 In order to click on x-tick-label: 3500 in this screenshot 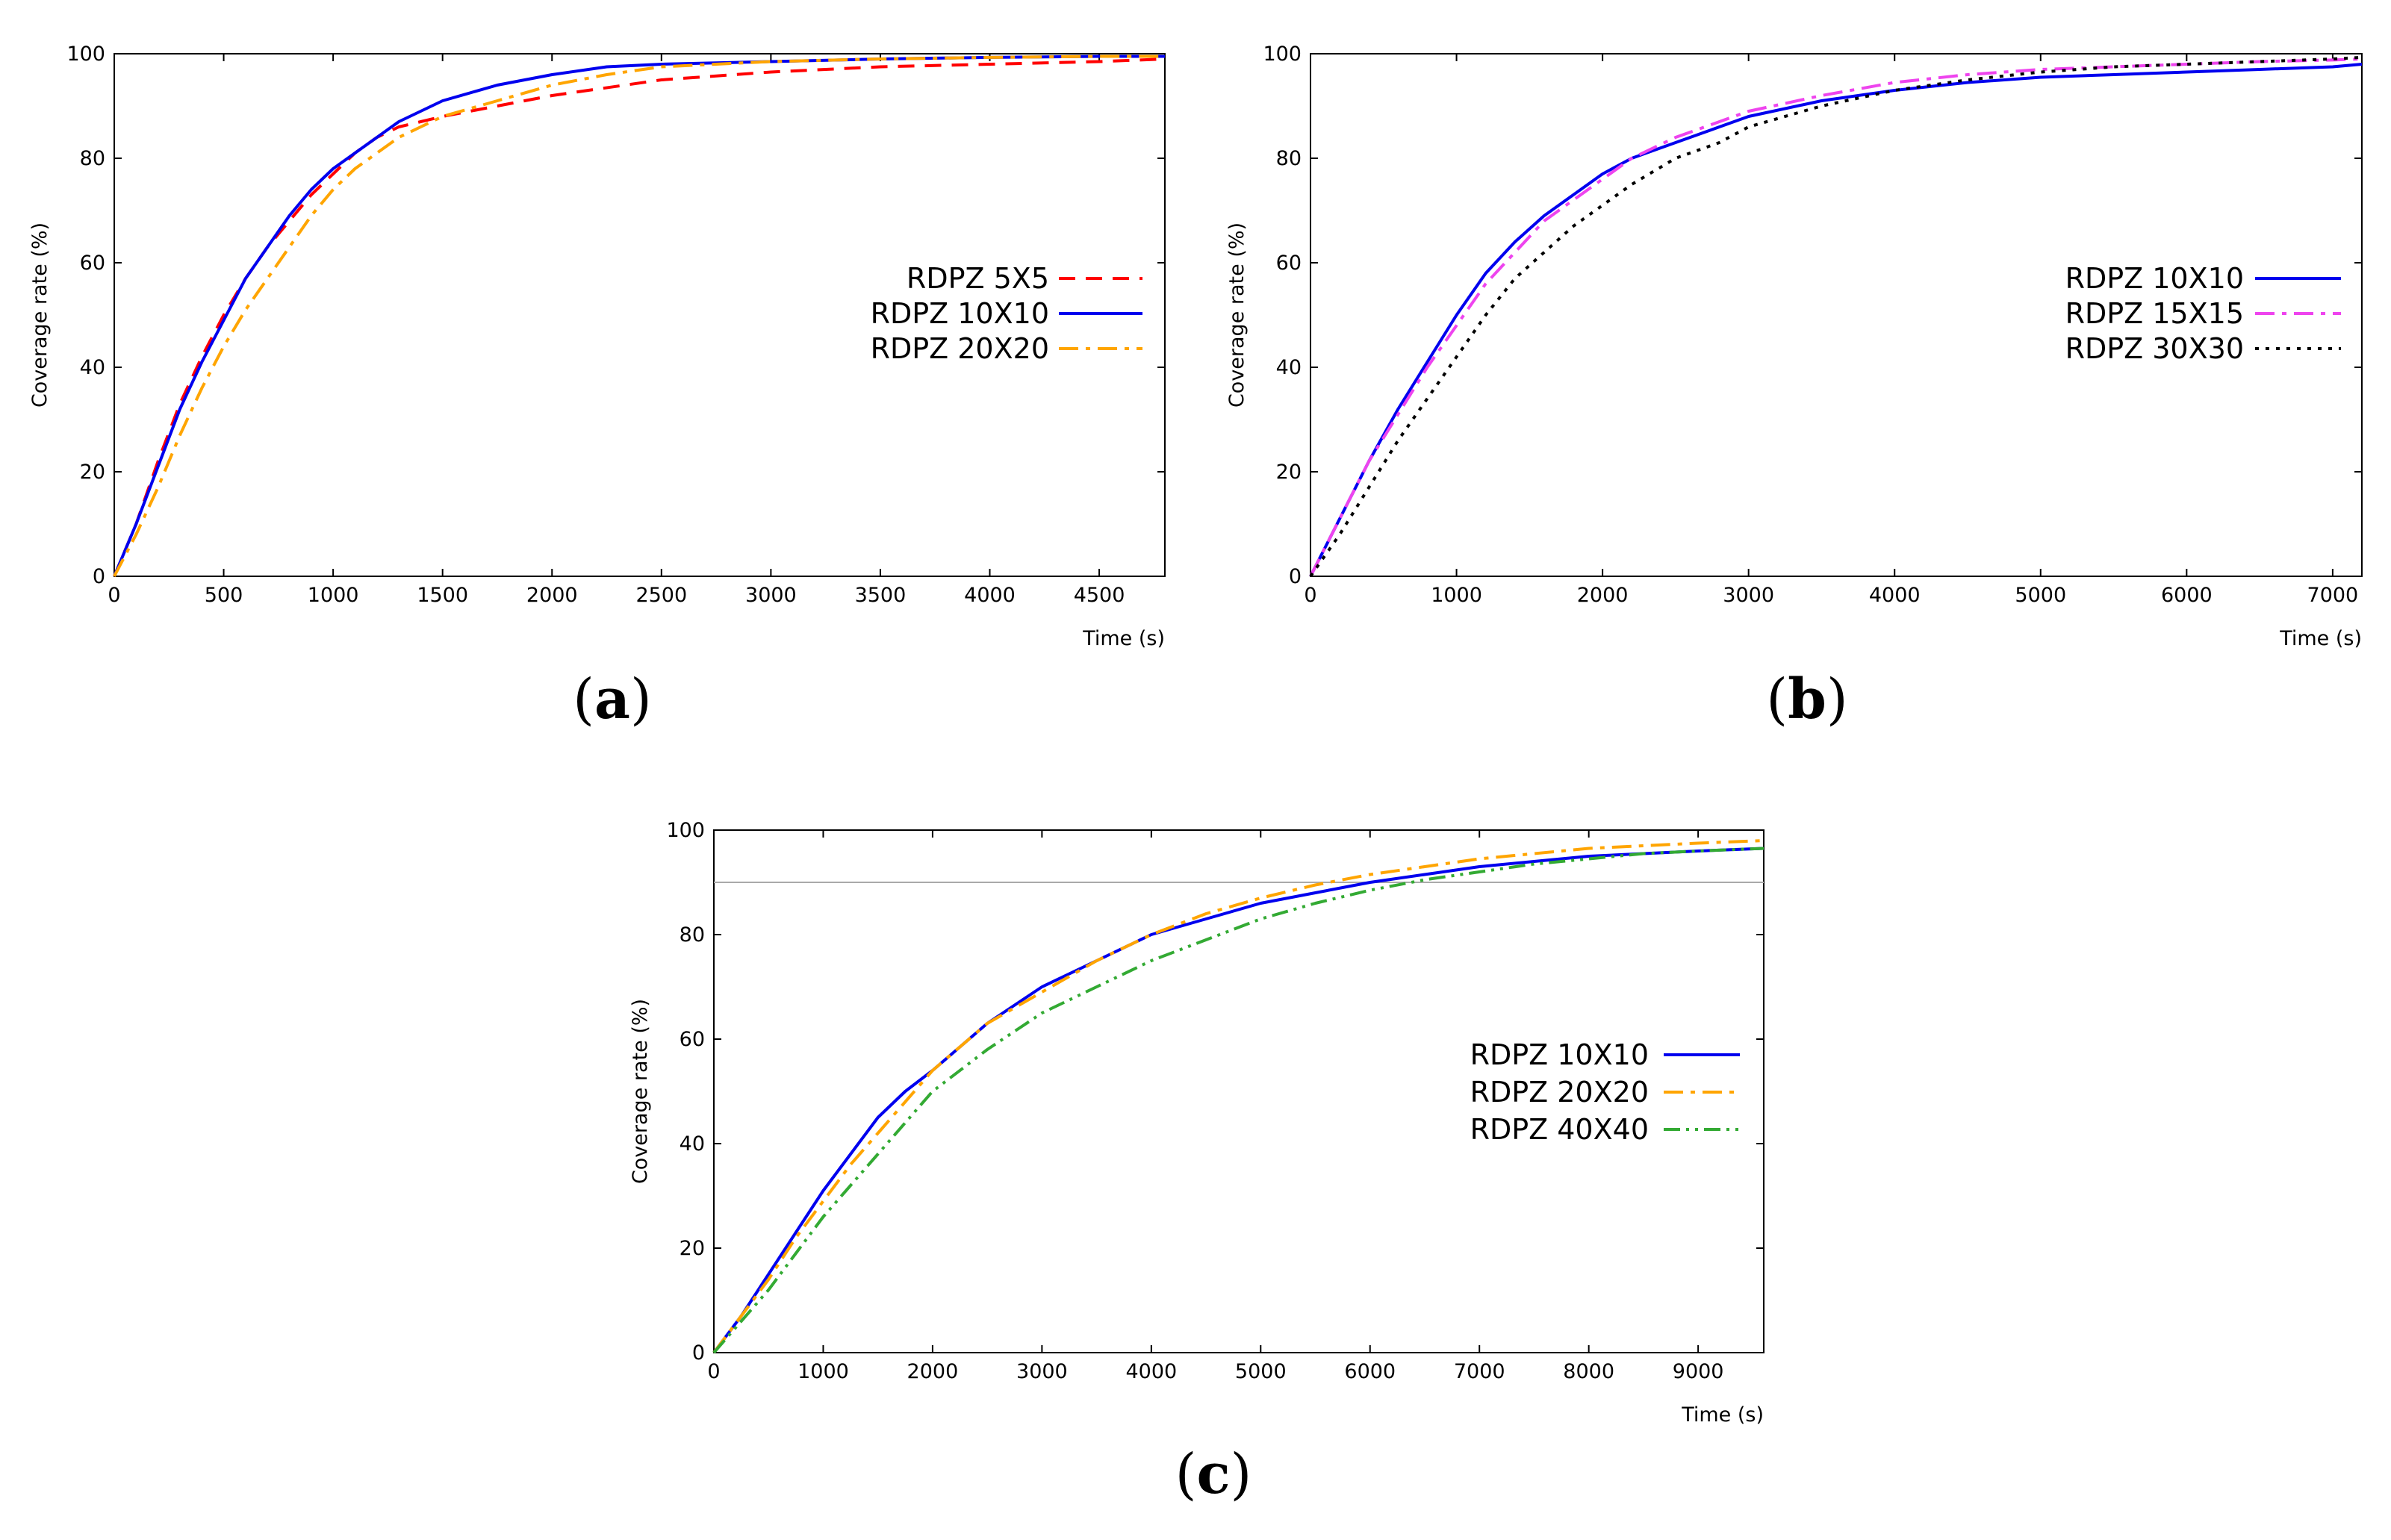, I will do `click(881, 595)`.